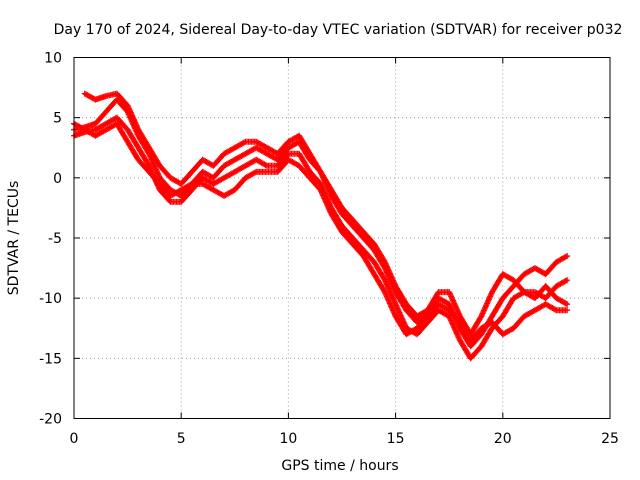 This screenshot has width=640, height=480. Describe the element at coordinates (288, 439) in the screenshot. I see `x-tick-label: 10` at that location.